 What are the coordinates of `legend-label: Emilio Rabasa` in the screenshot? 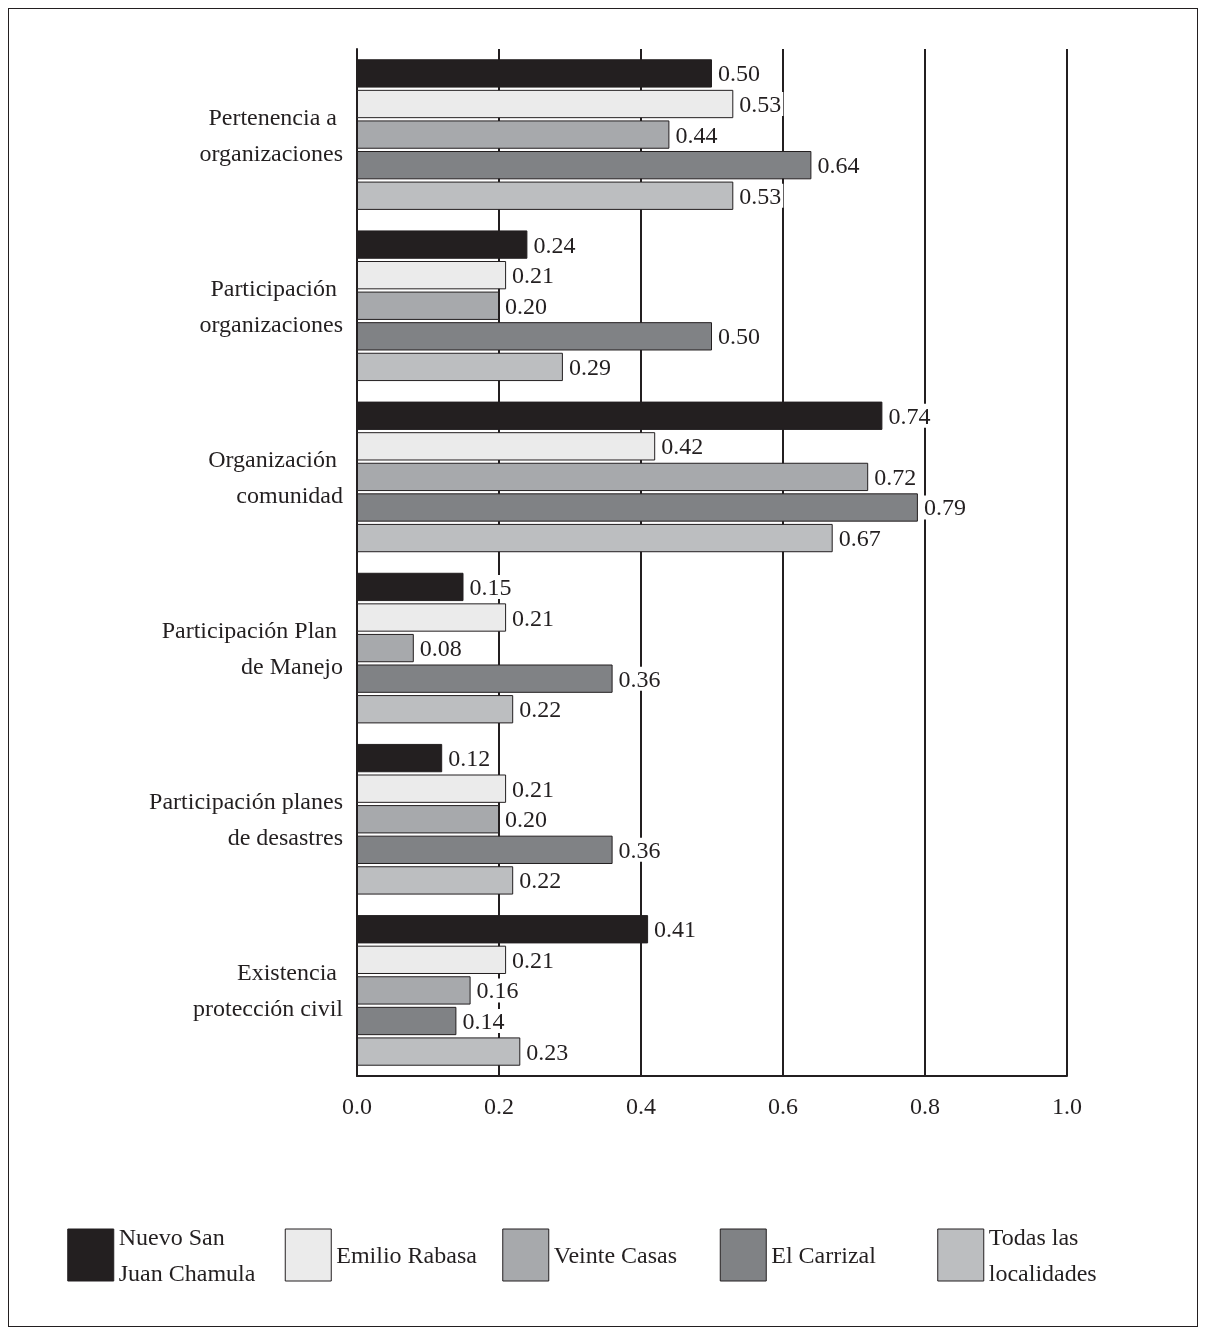 It's located at (407, 1255).